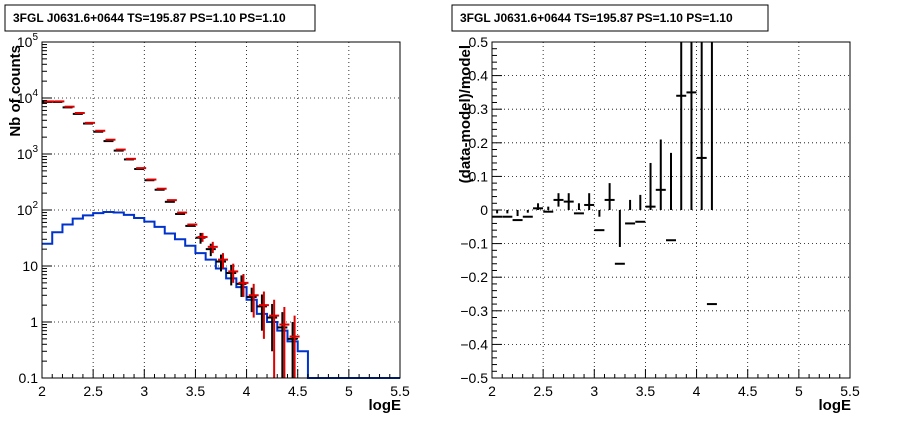 The image size is (898, 421). What do you see at coordinates (543, 391) in the screenshot?
I see `right-x-tick-label: 2.5` at bounding box center [543, 391].